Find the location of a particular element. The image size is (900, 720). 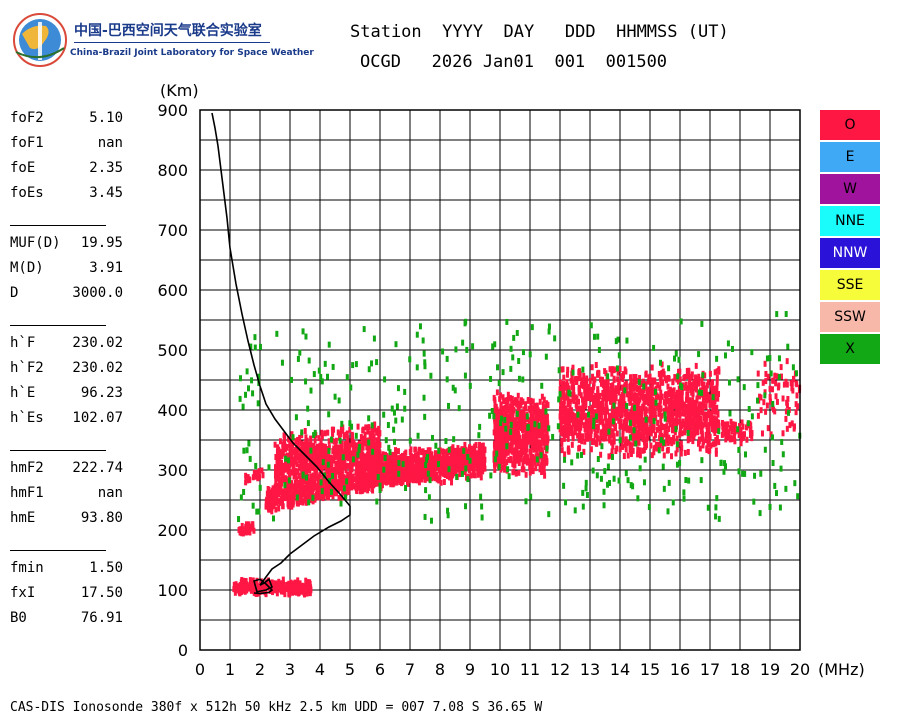

param-value: nan is located at coordinates (110, 143).